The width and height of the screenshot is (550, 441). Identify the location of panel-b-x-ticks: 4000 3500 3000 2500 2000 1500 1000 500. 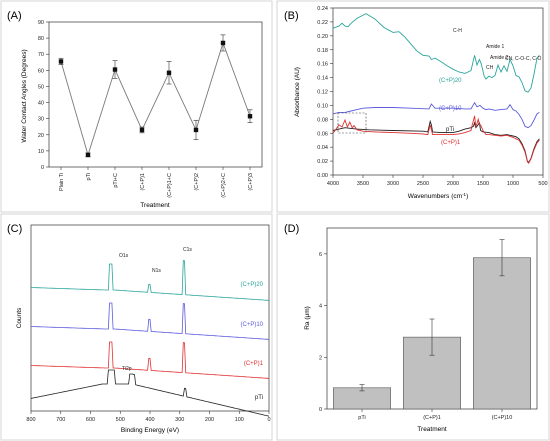
(437, 181).